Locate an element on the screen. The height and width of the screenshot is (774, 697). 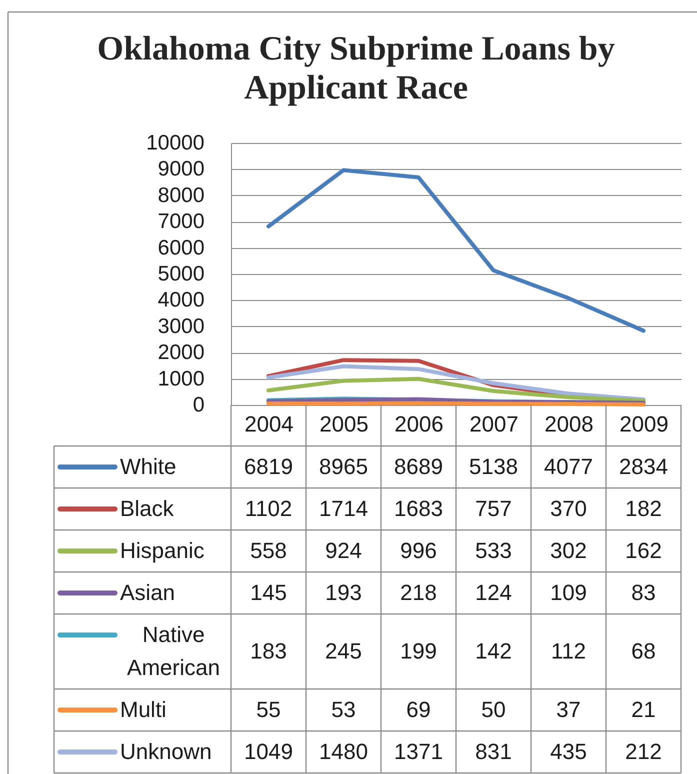
x-tick-label: 2006 is located at coordinates (419, 424).